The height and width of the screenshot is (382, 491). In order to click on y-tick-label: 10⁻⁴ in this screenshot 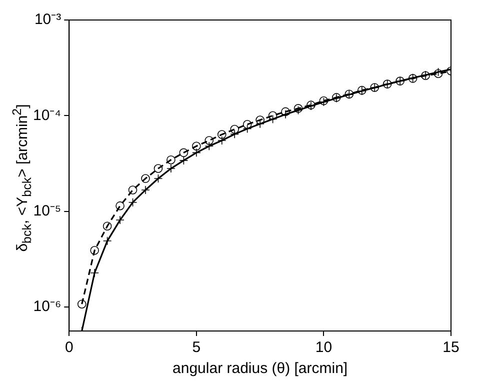, I will do `click(47, 115)`.